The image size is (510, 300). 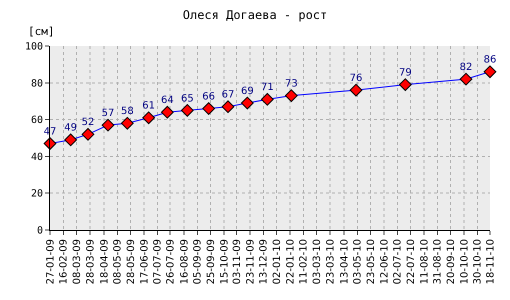 What do you see at coordinates (88, 122) in the screenshot?
I see `data-label: 52` at bounding box center [88, 122].